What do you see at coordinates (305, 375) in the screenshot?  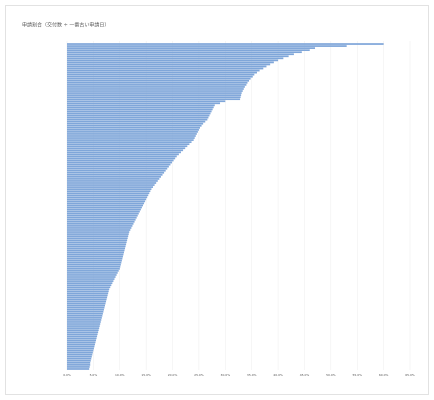 I see `x-tick-label: 45.0%` at bounding box center [305, 375].